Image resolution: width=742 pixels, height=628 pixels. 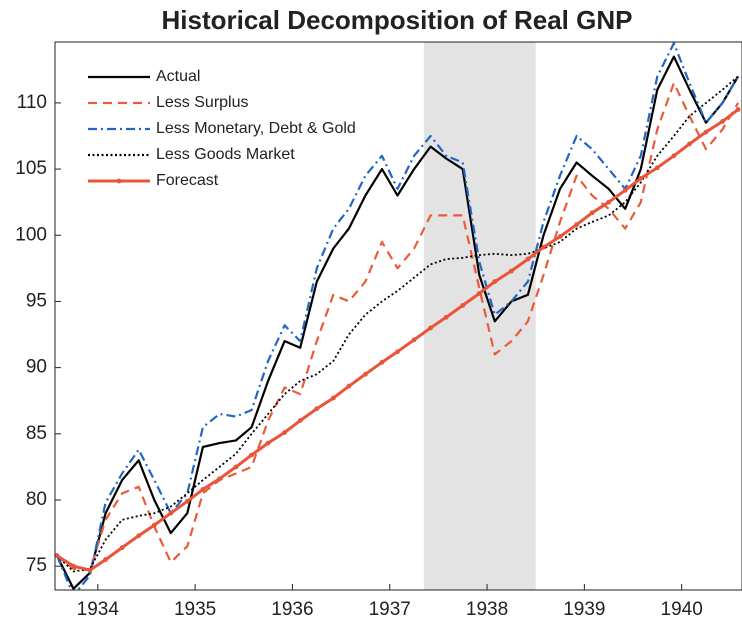 I want to click on legend-label: Less Goods Market, so click(x=225, y=154).